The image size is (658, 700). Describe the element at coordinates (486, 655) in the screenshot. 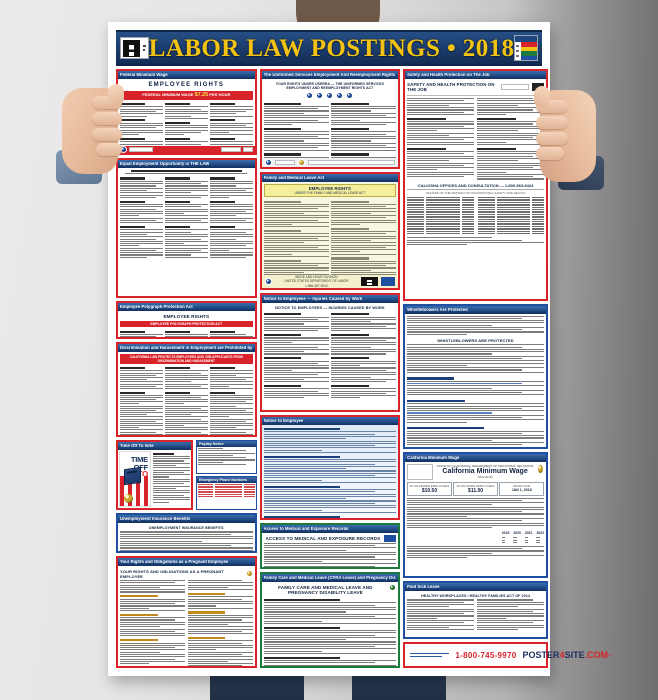

I see `promo-phone-number: 1-800-745-9970` at that location.